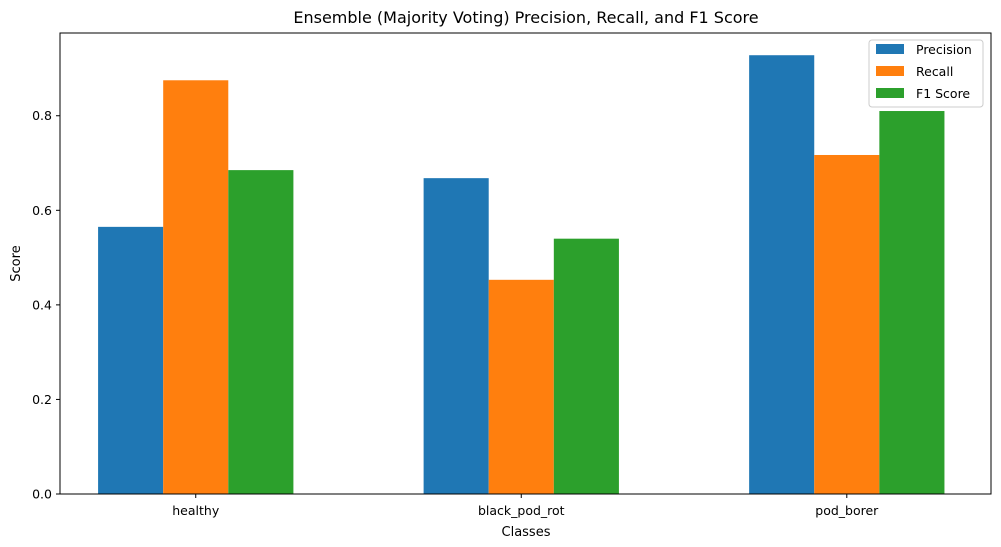 This screenshot has width=1001, height=547. Describe the element at coordinates (42, 399) in the screenshot. I see `y-tick-label: 0.2` at that location.